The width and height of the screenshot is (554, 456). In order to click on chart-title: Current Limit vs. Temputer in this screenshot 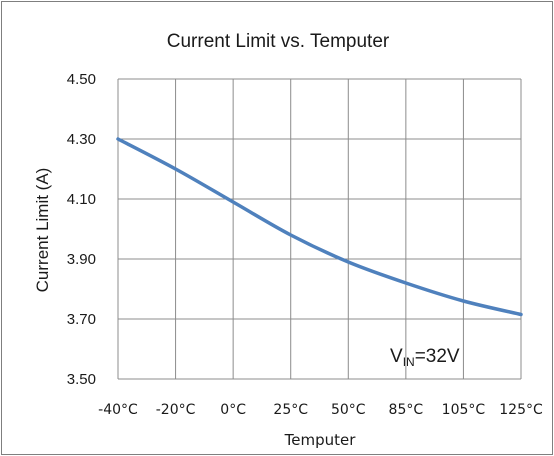, I will do `click(278, 41)`.